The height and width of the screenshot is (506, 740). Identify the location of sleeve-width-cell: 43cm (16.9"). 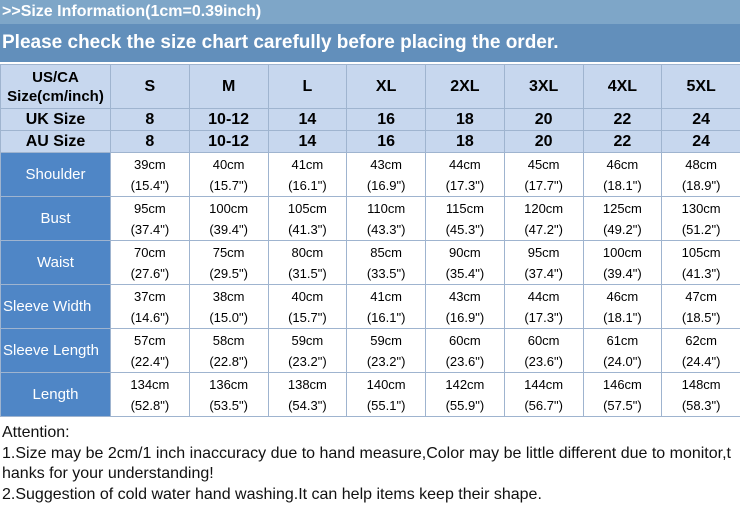
(465, 306).